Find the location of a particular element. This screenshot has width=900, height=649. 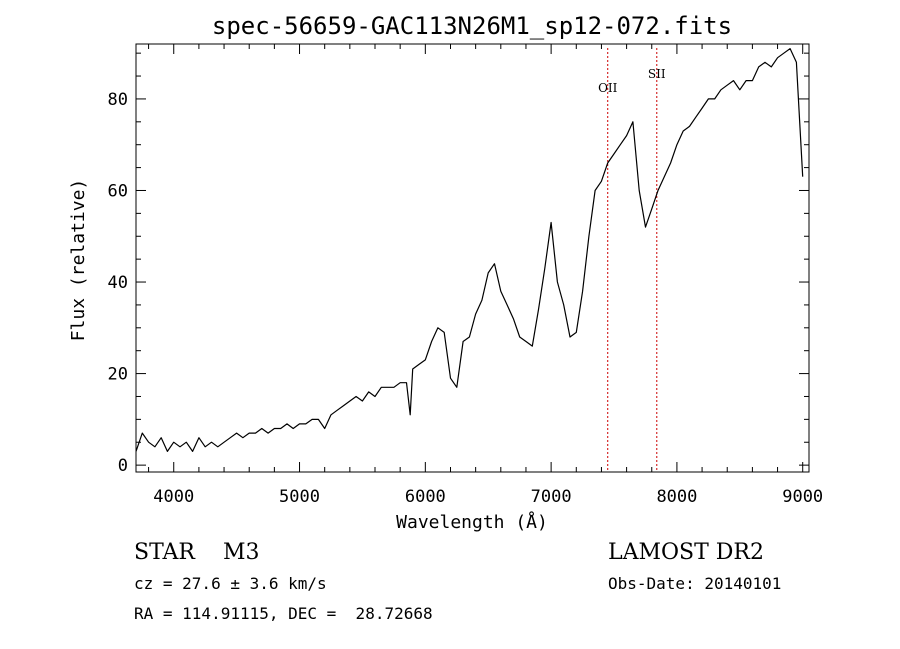

x-tick-label: 8000 is located at coordinates (676, 497).